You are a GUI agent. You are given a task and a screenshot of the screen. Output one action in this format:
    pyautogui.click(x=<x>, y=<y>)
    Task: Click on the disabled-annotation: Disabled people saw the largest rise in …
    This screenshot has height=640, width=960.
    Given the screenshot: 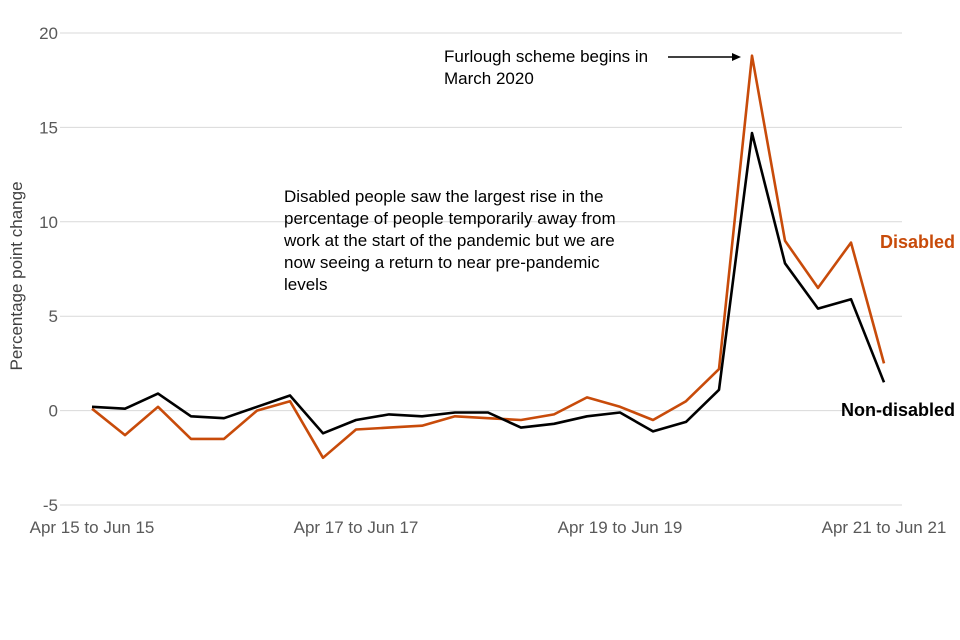 What is the action you would take?
    pyautogui.click(x=450, y=240)
    